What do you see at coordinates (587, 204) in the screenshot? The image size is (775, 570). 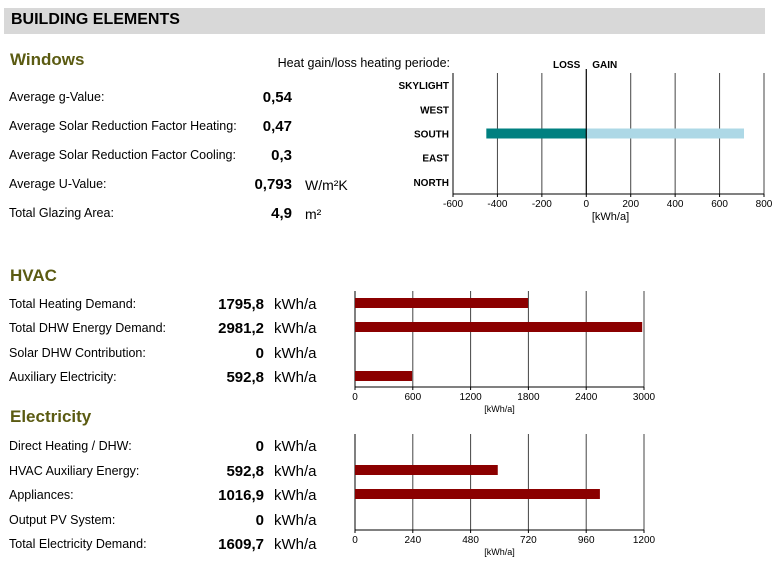 I see `chart1-tick-label: 0` at bounding box center [587, 204].